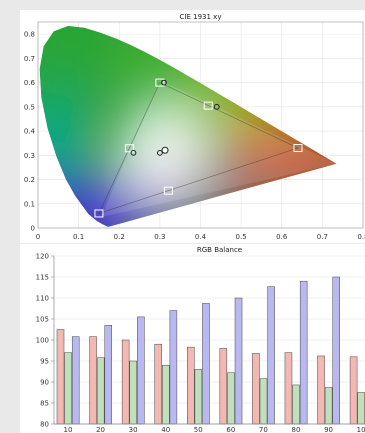 The image size is (365, 433). I want to click on rgb-y-tick-label: 80, so click(44, 425).